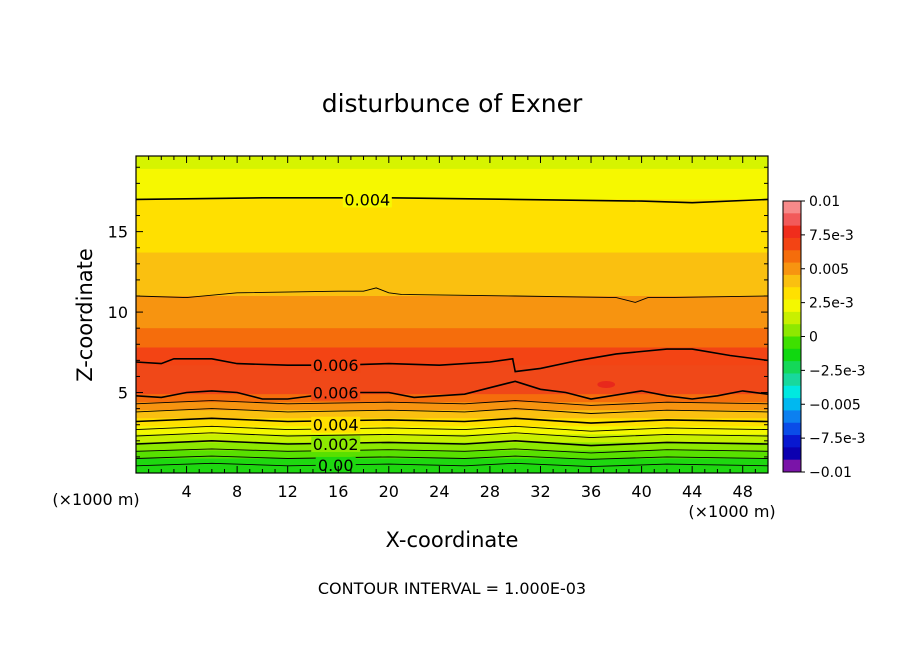 Image resolution: width=904 pixels, height=654 pixels. I want to click on x-tick-label-16: 16, so click(338, 491).